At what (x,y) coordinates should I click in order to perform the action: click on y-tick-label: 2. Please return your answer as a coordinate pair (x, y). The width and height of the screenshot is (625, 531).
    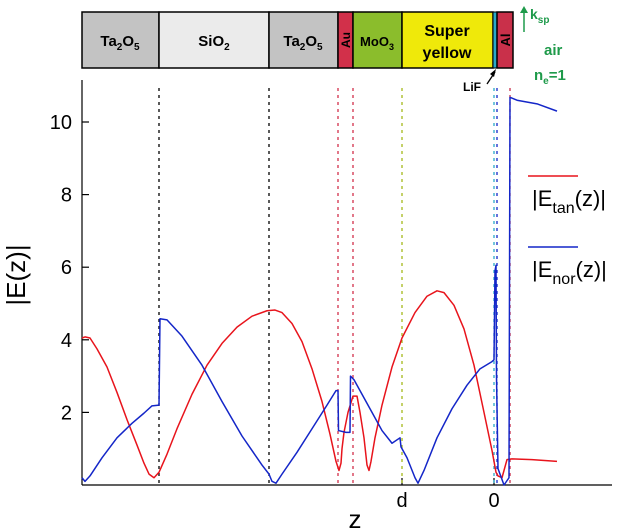
    Looking at the image, I should click on (66, 413).